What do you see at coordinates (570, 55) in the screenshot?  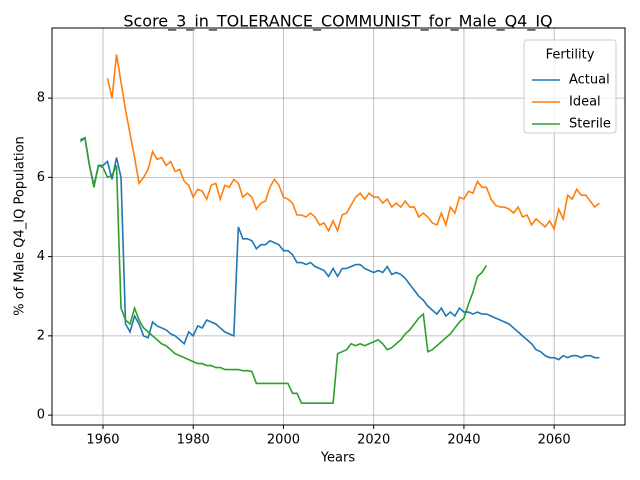 I see `legend-title: Fertility` at bounding box center [570, 55].